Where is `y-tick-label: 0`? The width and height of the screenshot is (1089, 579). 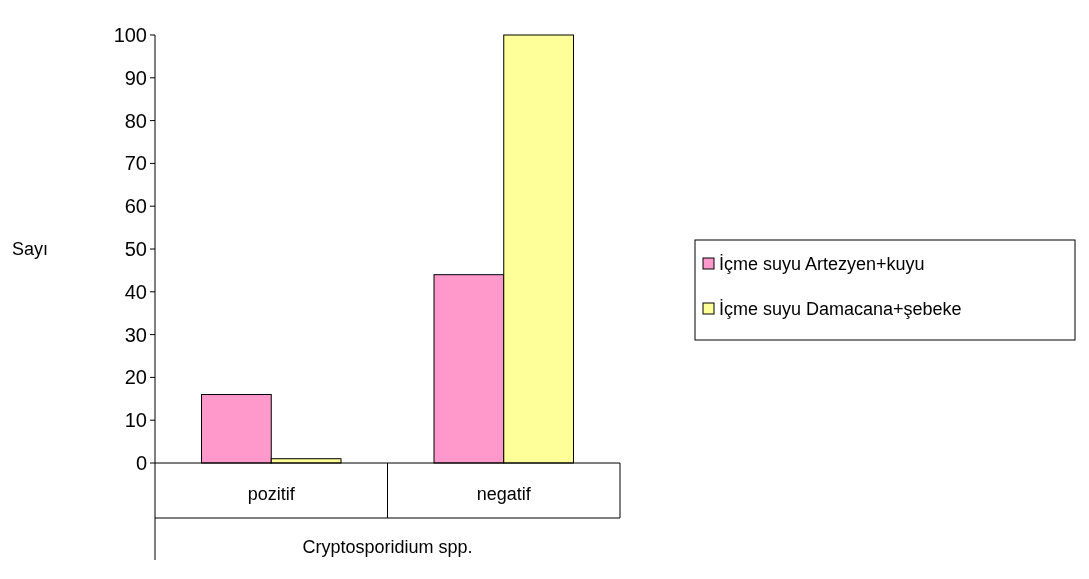 y-tick-label: 0 is located at coordinates (141, 463).